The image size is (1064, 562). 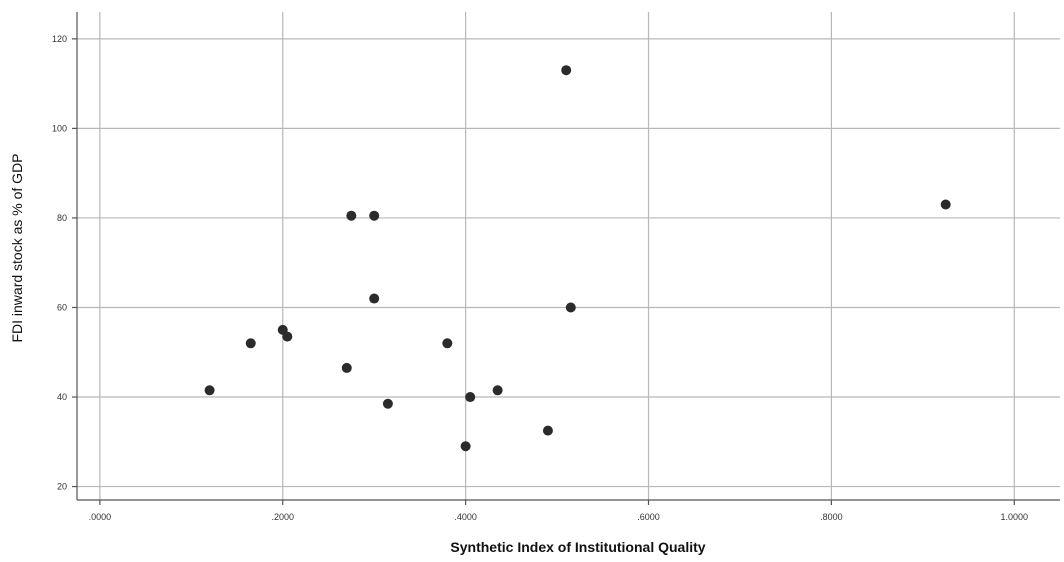 What do you see at coordinates (465, 517) in the screenshot?
I see `x-tick-label: .4000` at bounding box center [465, 517].